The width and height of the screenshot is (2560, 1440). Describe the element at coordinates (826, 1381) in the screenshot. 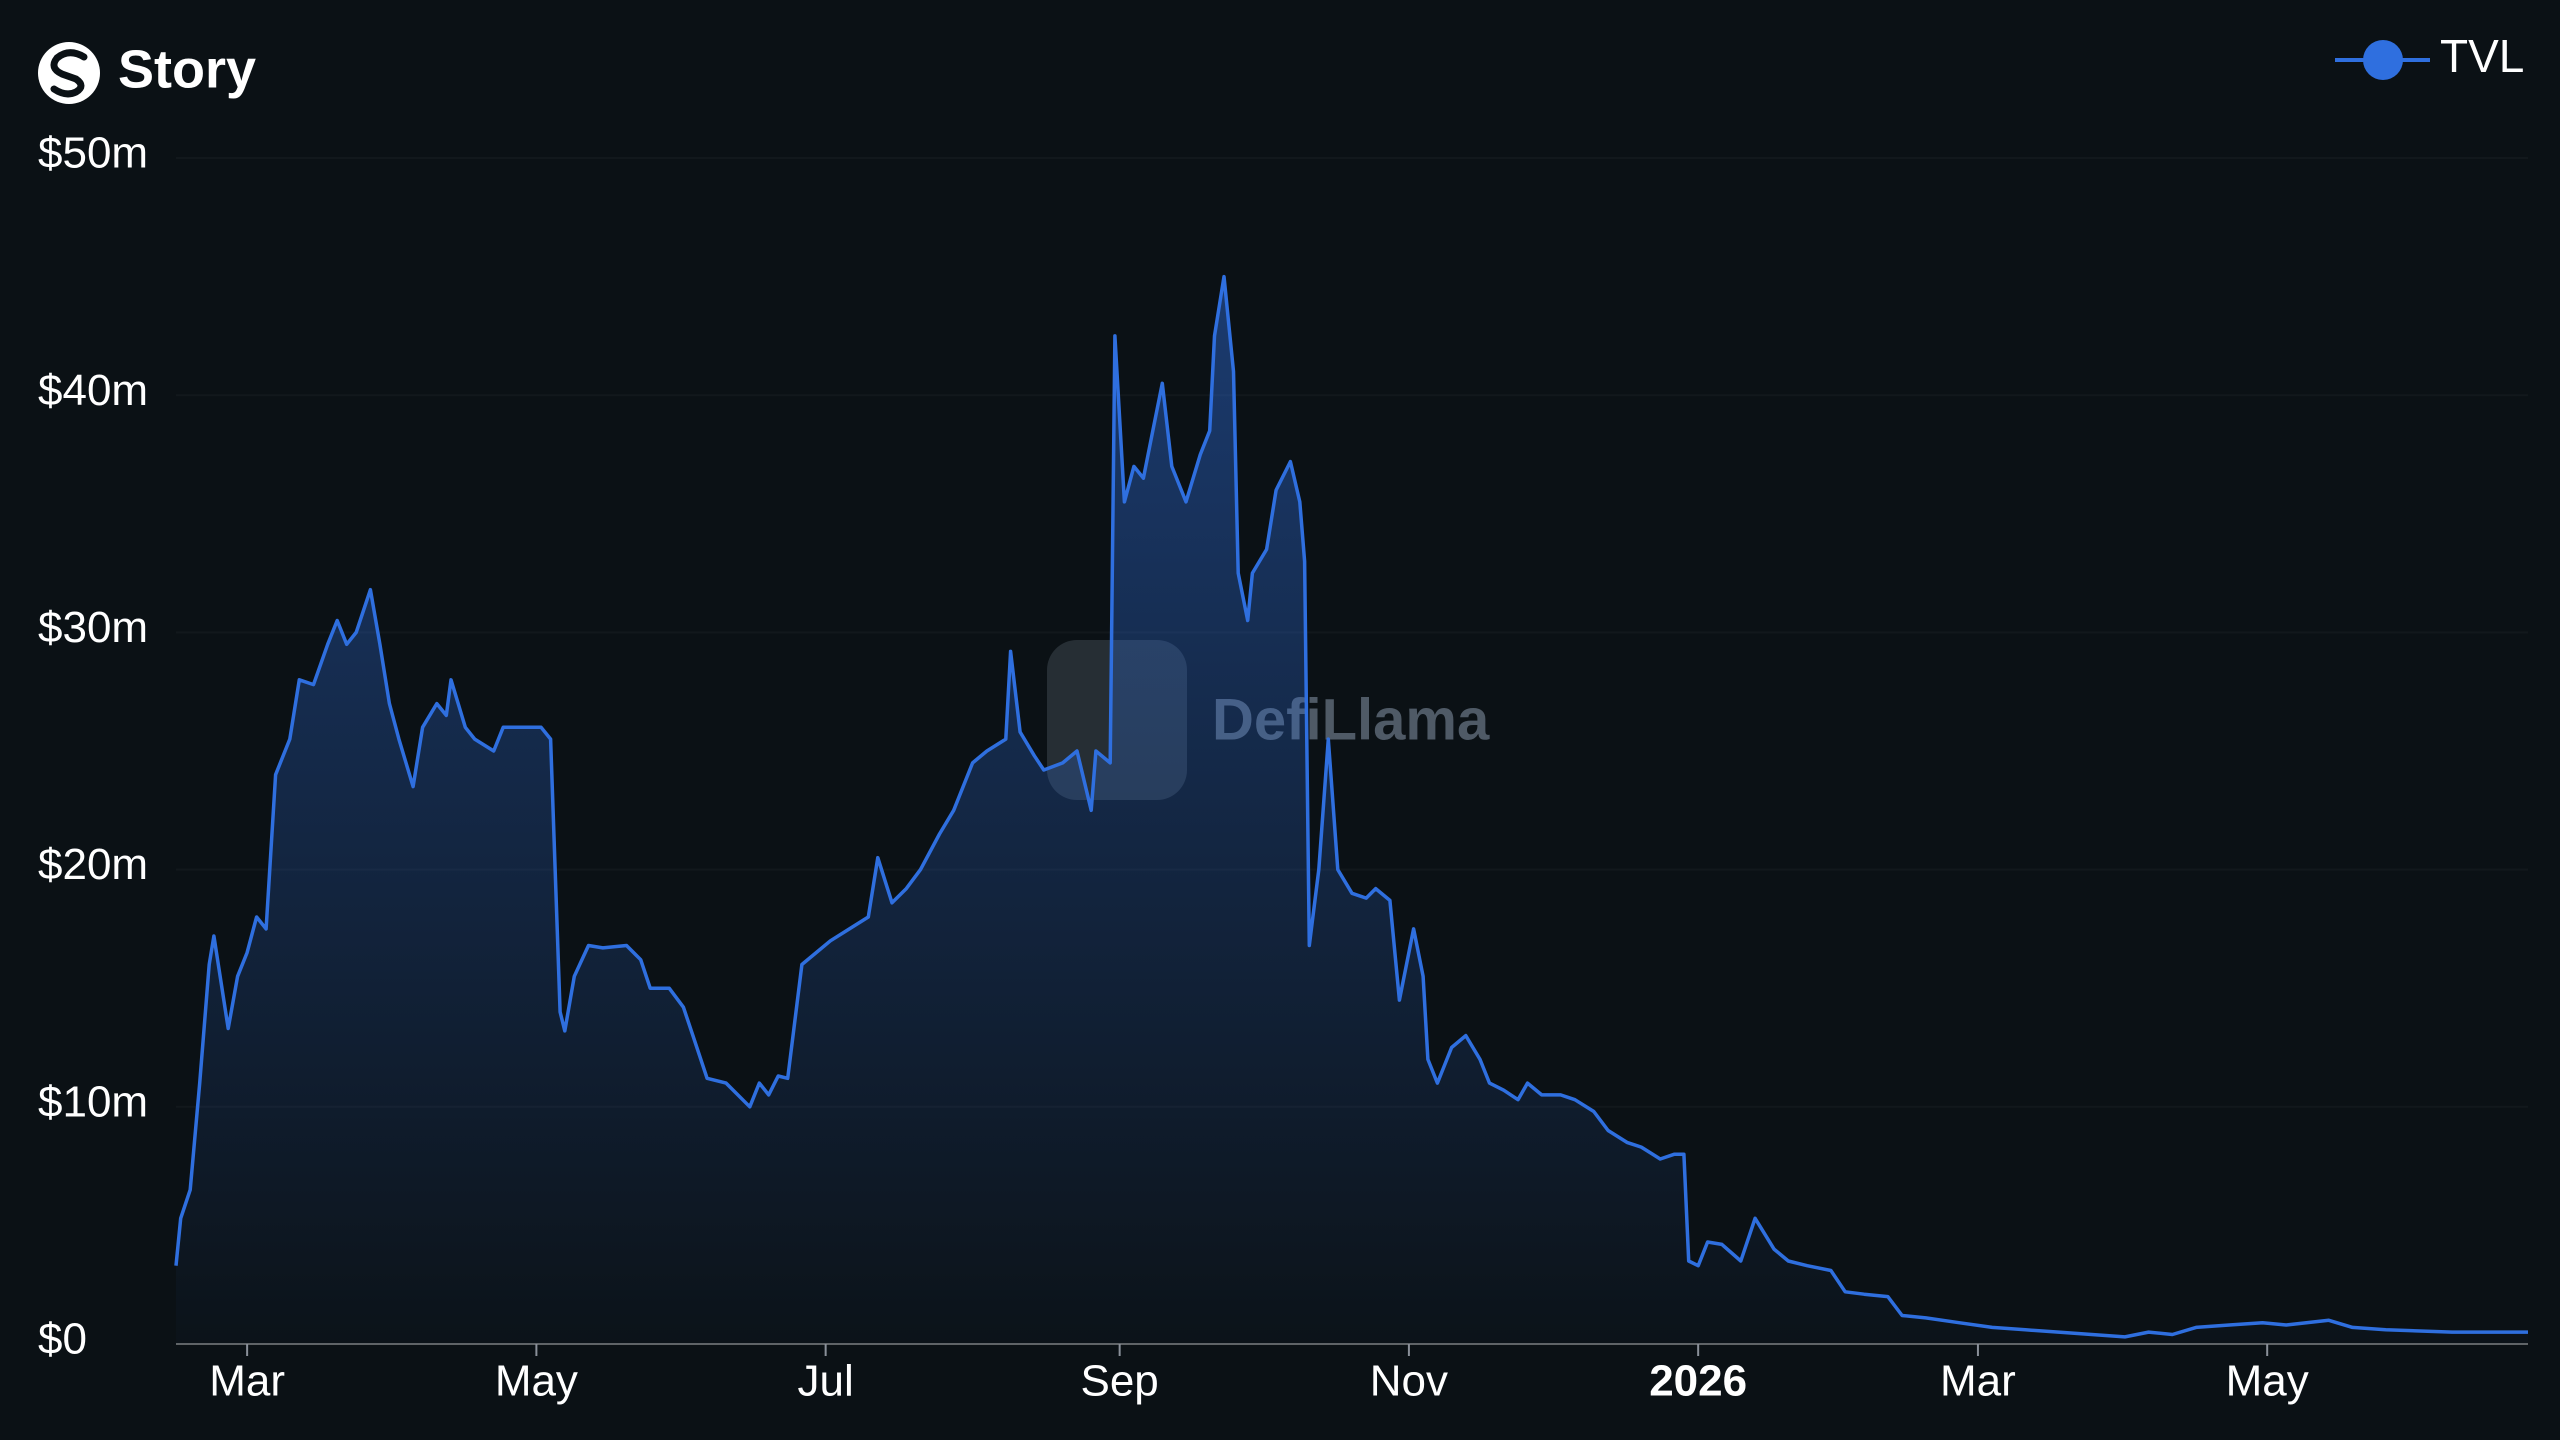

I see `x-tick-label: Jul` at that location.